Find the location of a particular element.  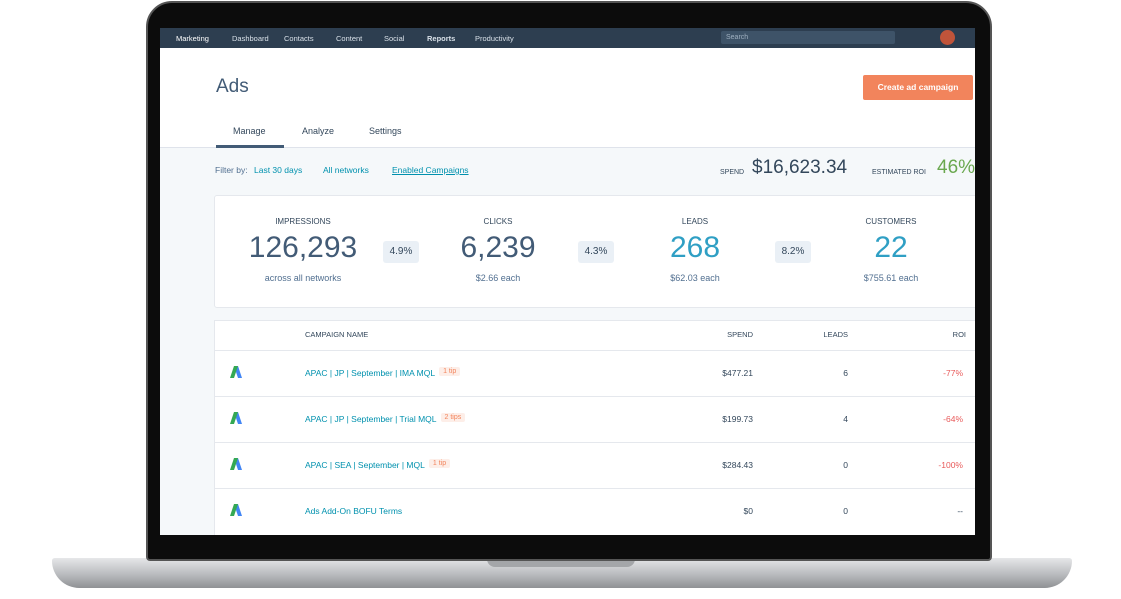

leads-cell: 6 is located at coordinates (845, 373).